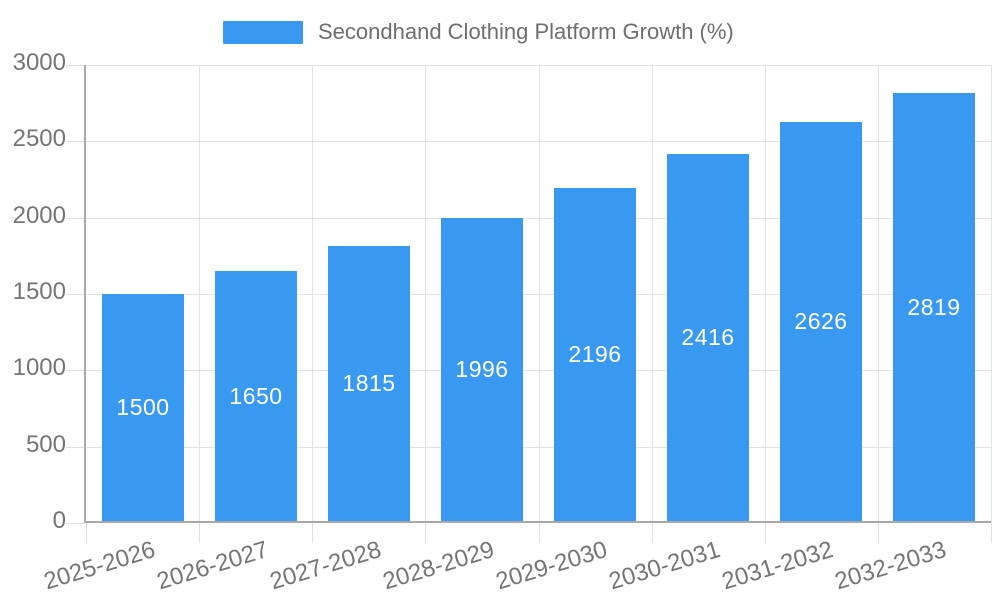 The width and height of the screenshot is (1000, 600). I want to click on x-axis-tick-label: 2028-2029, so click(438, 566).